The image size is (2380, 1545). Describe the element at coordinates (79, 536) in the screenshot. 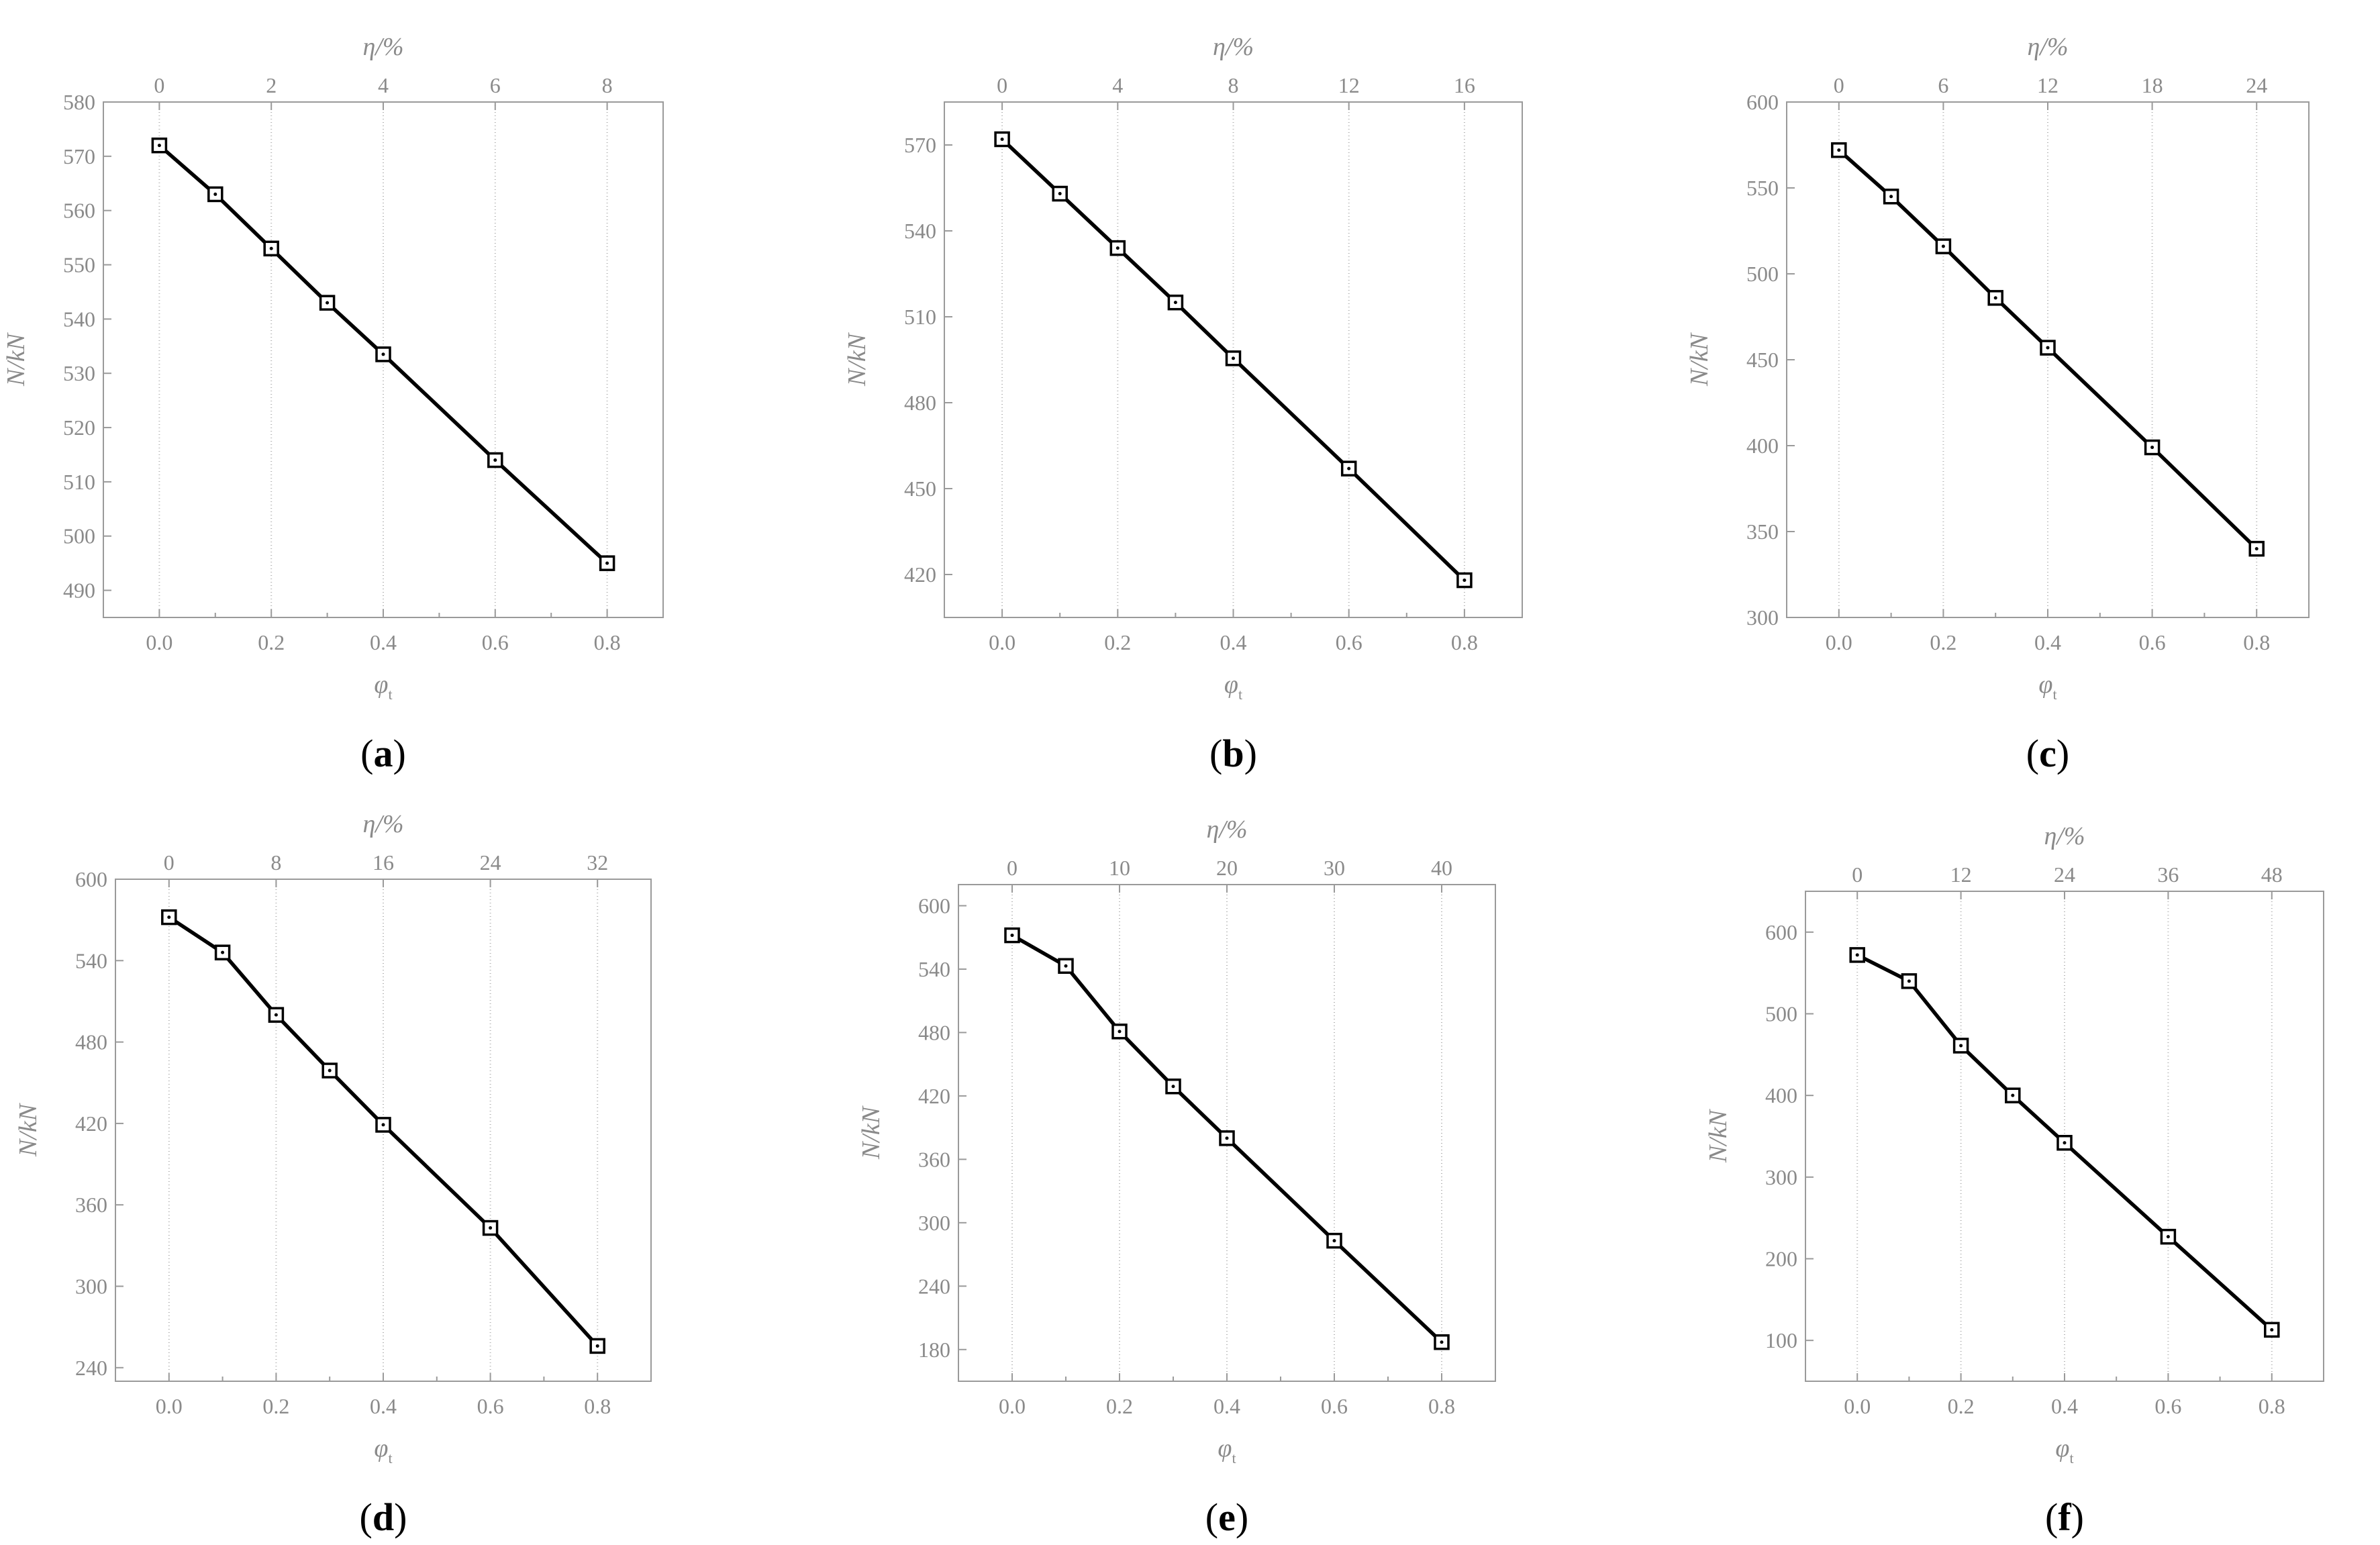

I see `y-tick-label: 500` at that location.